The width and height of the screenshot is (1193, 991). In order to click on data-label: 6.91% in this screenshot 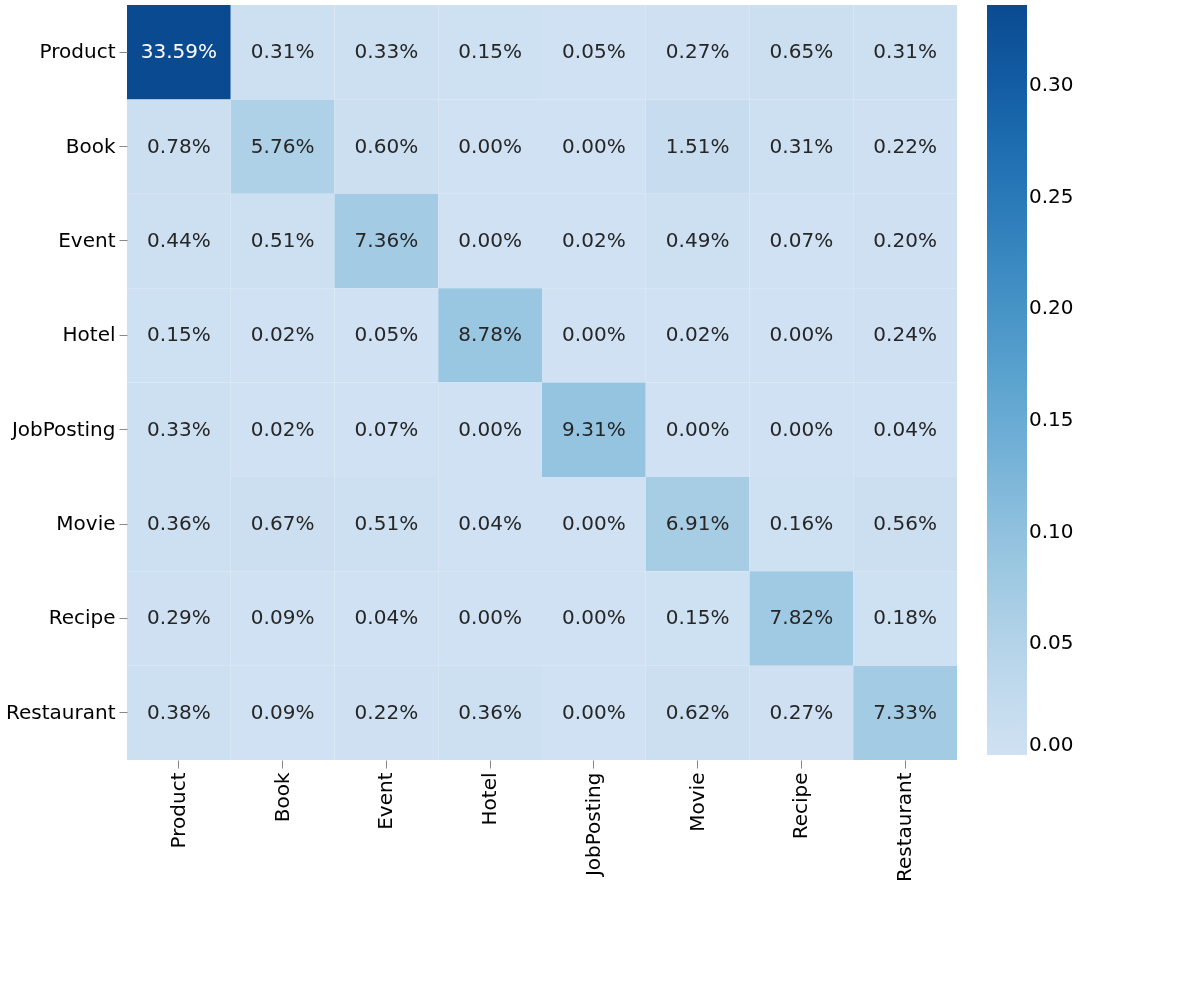, I will do `click(697, 523)`.